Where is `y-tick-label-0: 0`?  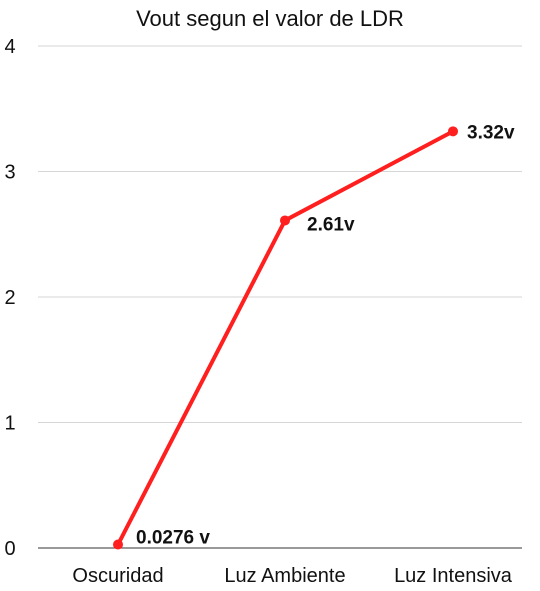
y-tick-label-0: 0 is located at coordinates (9, 549).